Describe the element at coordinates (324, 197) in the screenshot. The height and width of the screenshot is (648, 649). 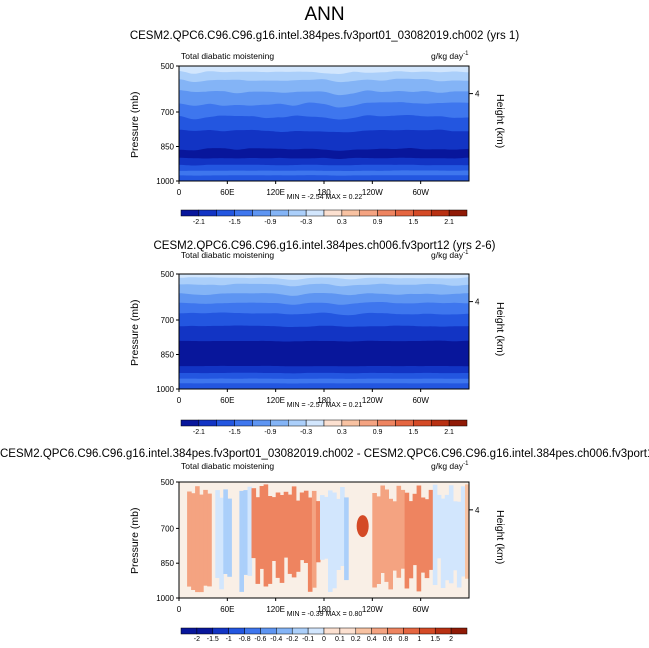
I see `min-max-text: MIN = -2.54 MAX = 0.22` at that location.